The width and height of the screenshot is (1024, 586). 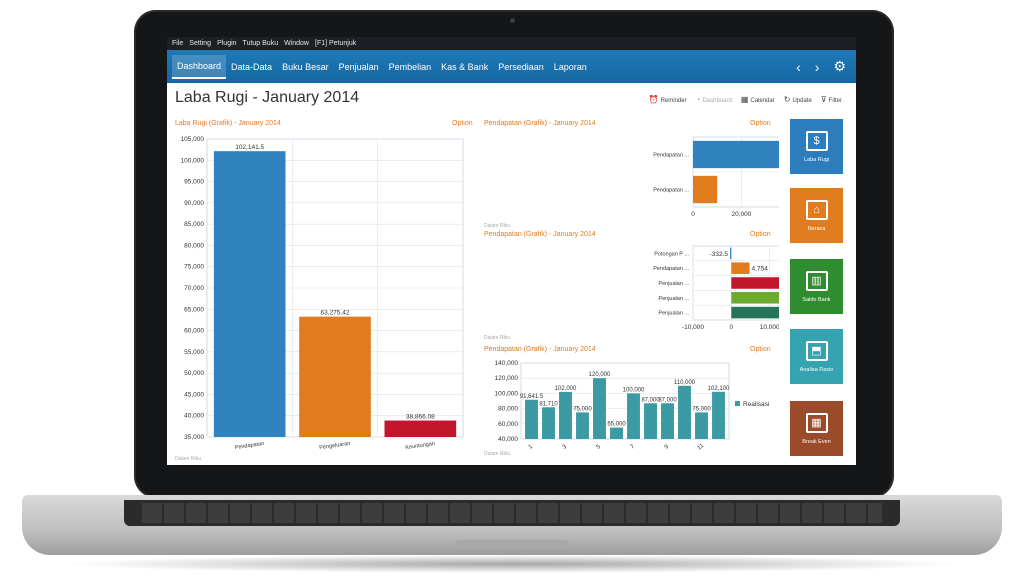 What do you see at coordinates (816, 140) in the screenshot?
I see `money-icon: $` at bounding box center [816, 140].